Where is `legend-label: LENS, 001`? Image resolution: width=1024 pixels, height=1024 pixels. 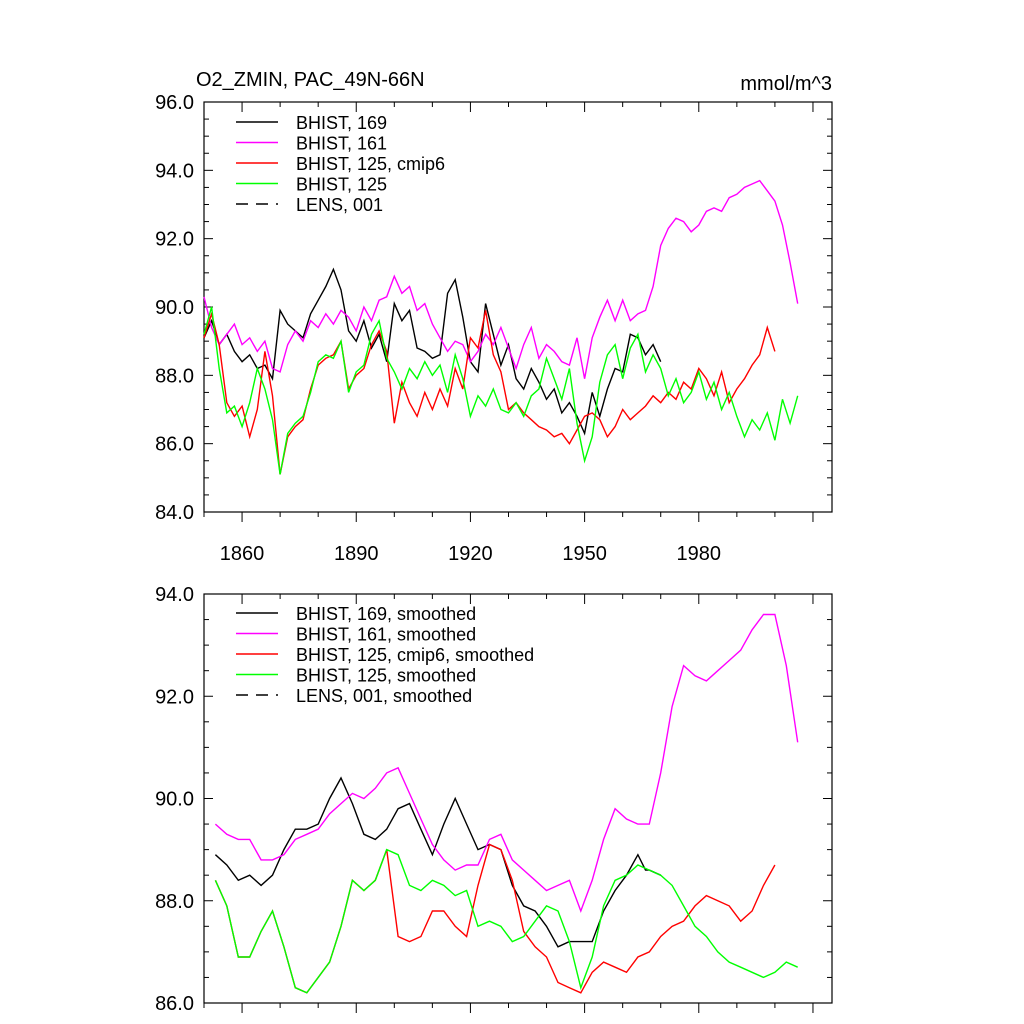
legend-label: LENS, 001 is located at coordinates (339, 205).